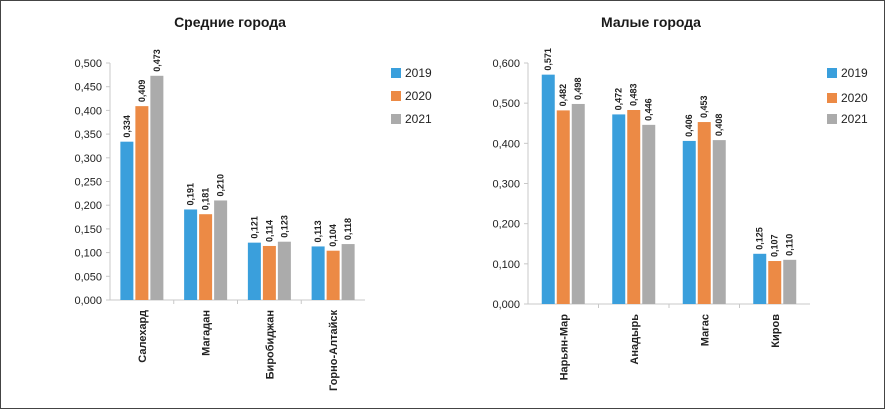 Image resolution: width=885 pixels, height=409 pixels. What do you see at coordinates (619, 99) in the screenshot?
I see `small-data-label: 0,472` at bounding box center [619, 99].